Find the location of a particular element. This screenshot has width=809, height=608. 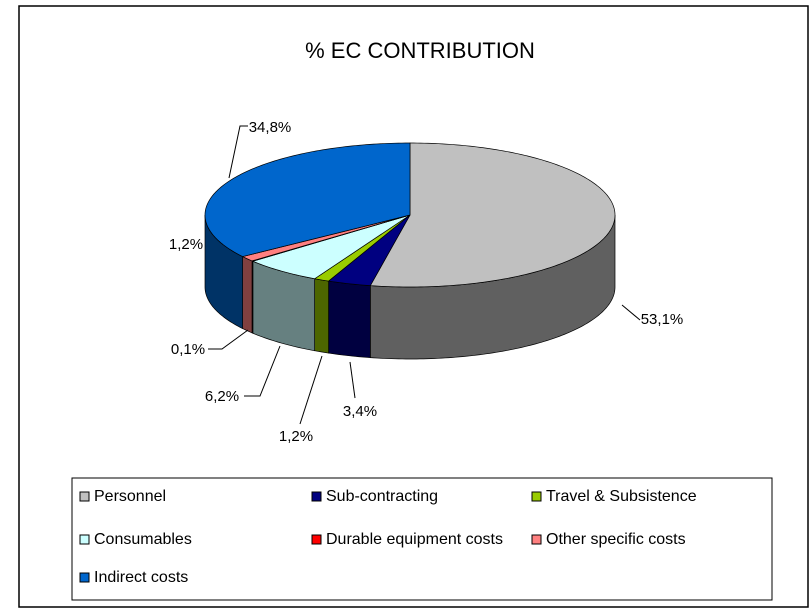

data-label: 0,1% is located at coordinates (188, 349).